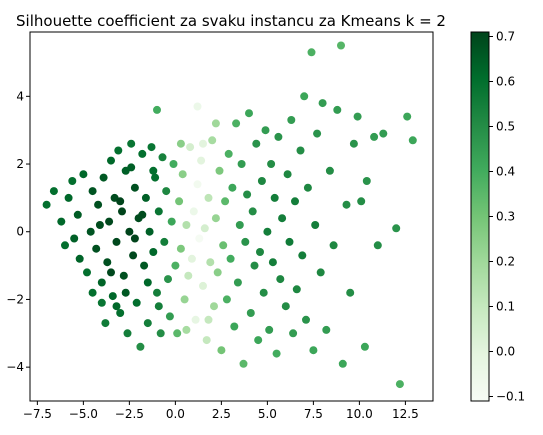  I want to click on colorbar, so click(480, 216).